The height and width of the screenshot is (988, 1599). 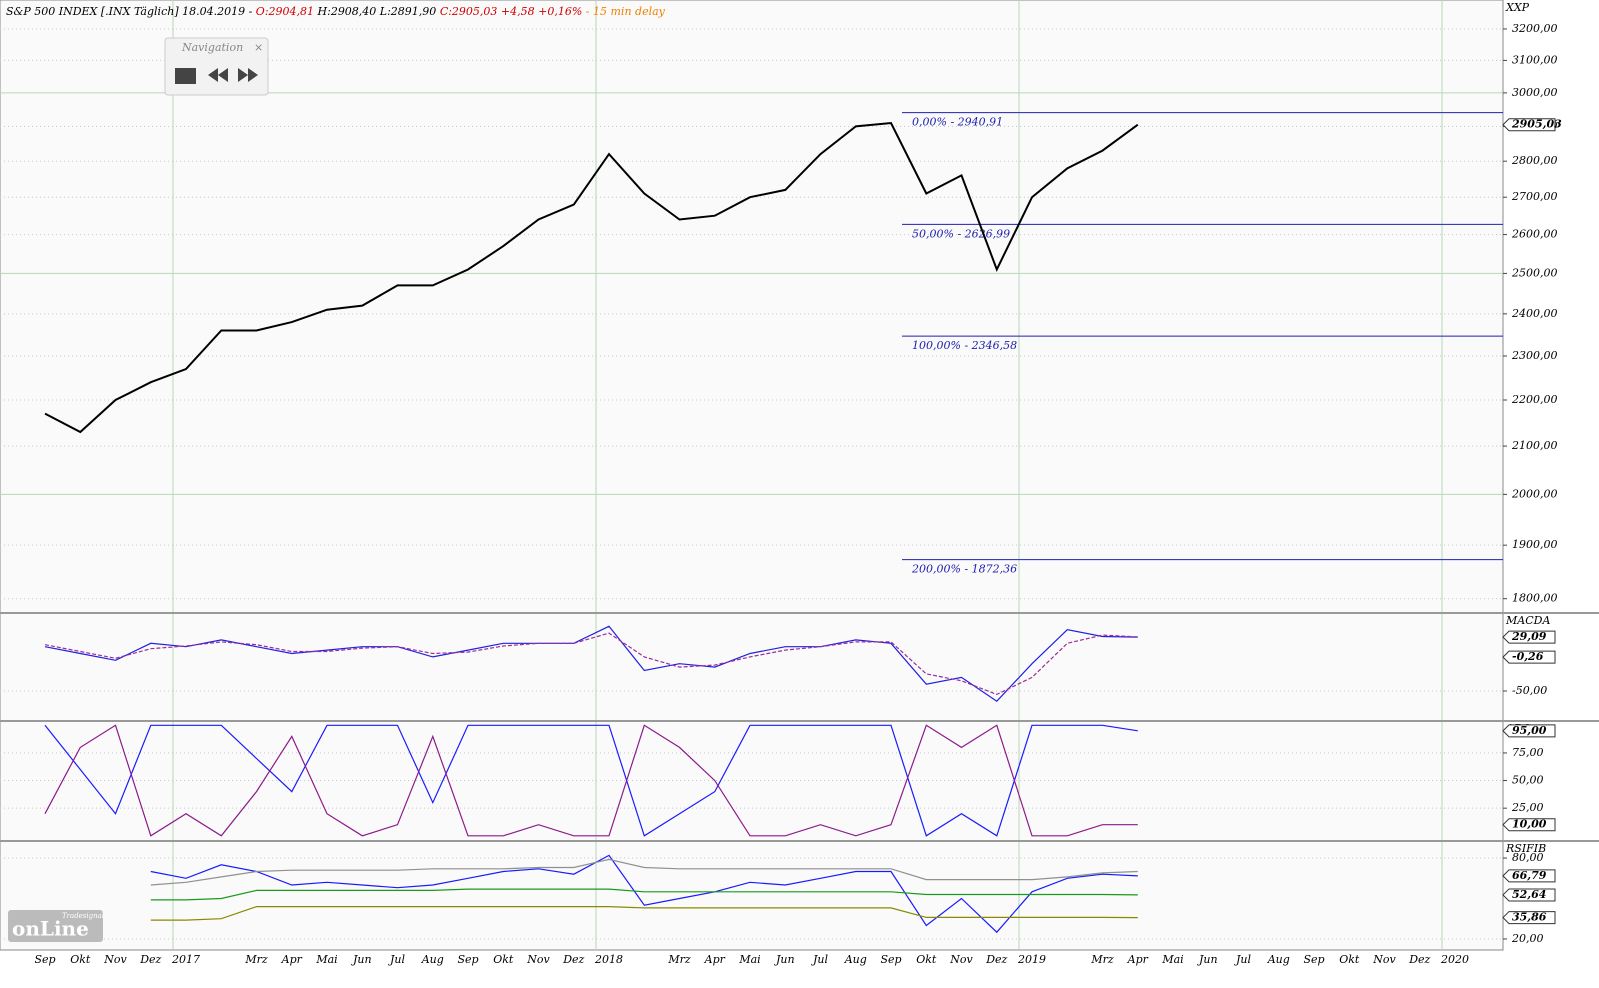 What do you see at coordinates (1528, 752) in the screenshot?
I see `y-tick-label: 75,00` at bounding box center [1528, 752].